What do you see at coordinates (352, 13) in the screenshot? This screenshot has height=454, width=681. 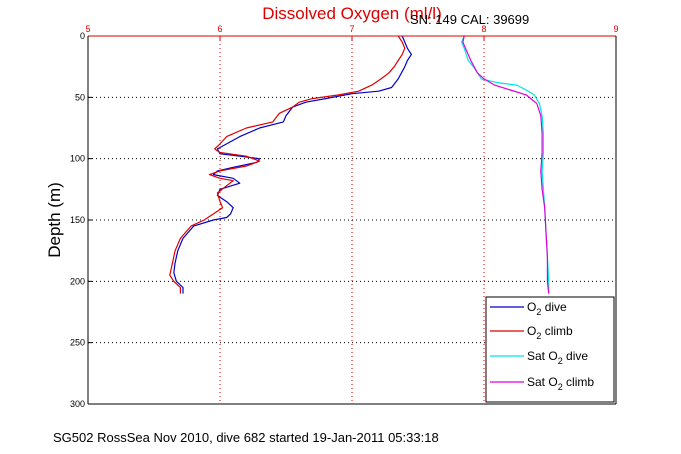 I see `chart-title: Dissolved Oxygen (ml/l)` at bounding box center [352, 13].